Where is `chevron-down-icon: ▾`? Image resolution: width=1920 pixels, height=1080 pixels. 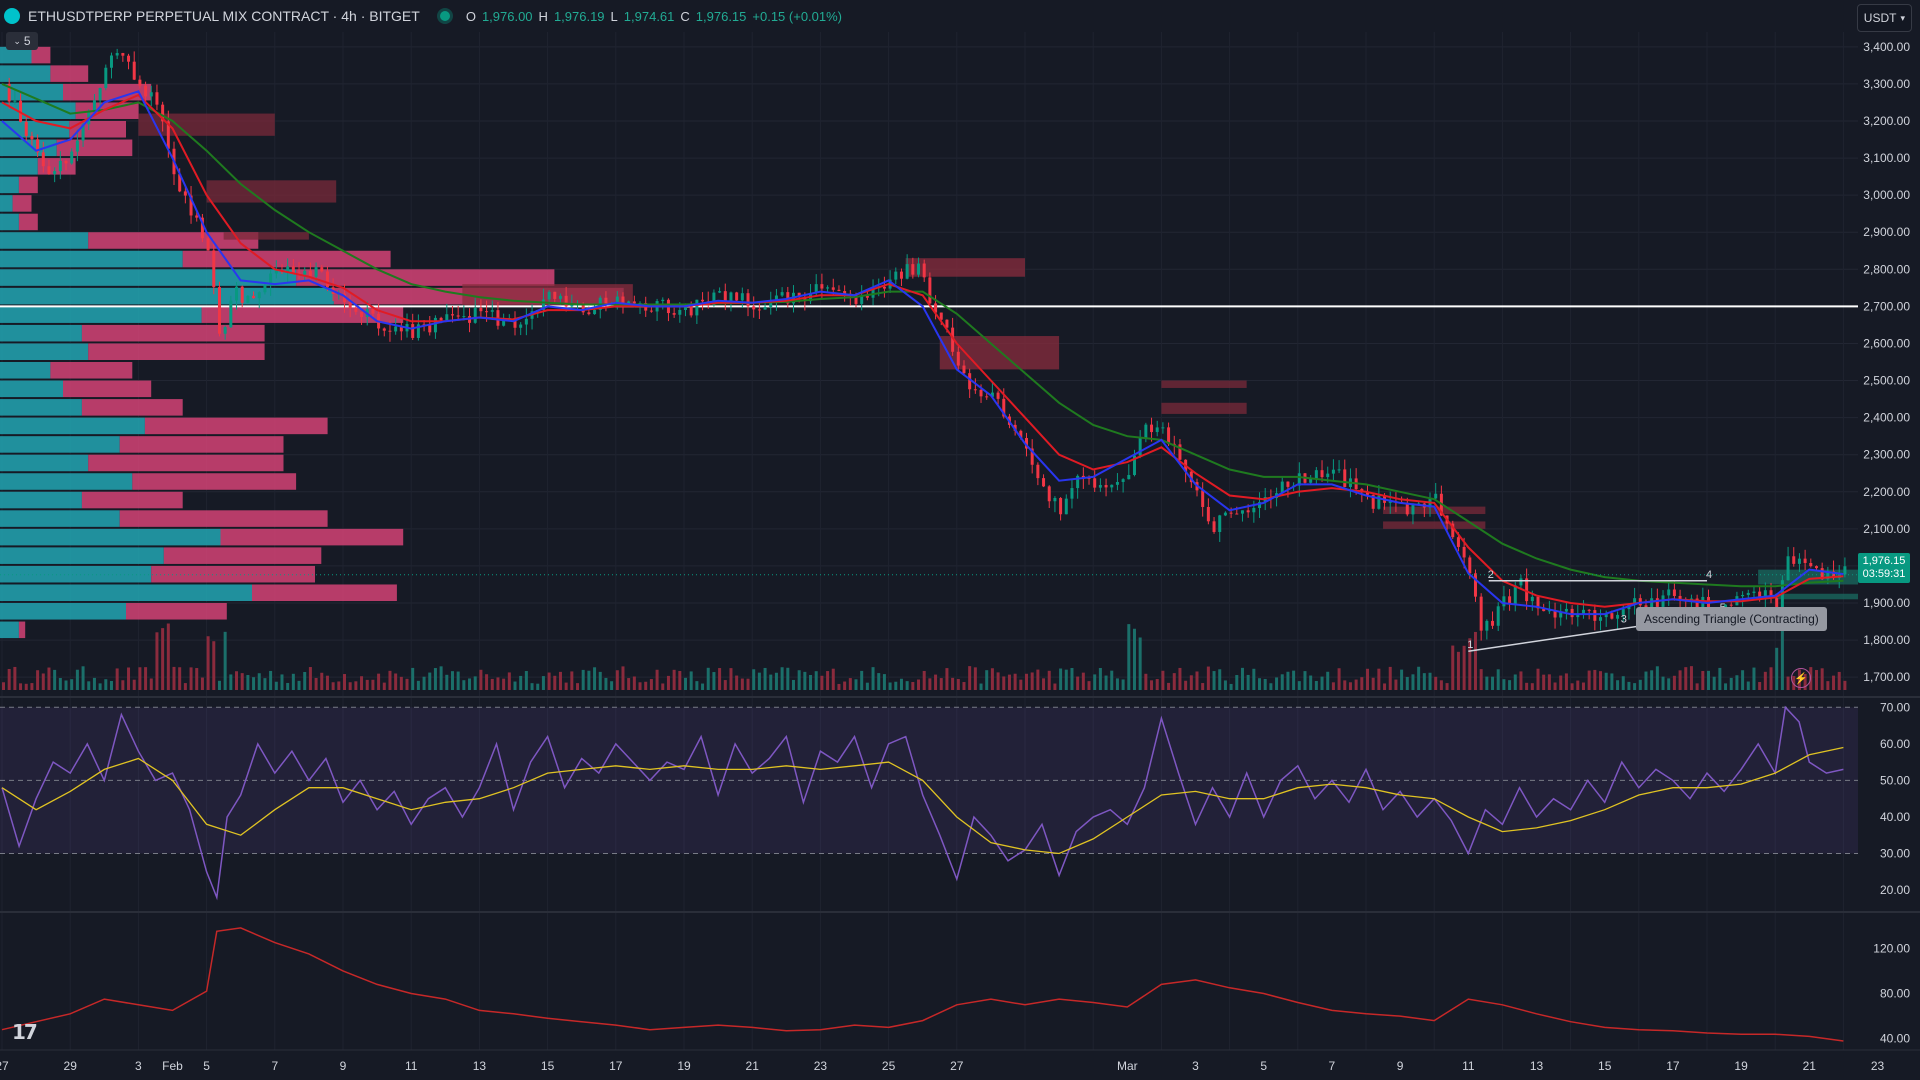 chevron-down-icon: ▾ is located at coordinates (1902, 17).